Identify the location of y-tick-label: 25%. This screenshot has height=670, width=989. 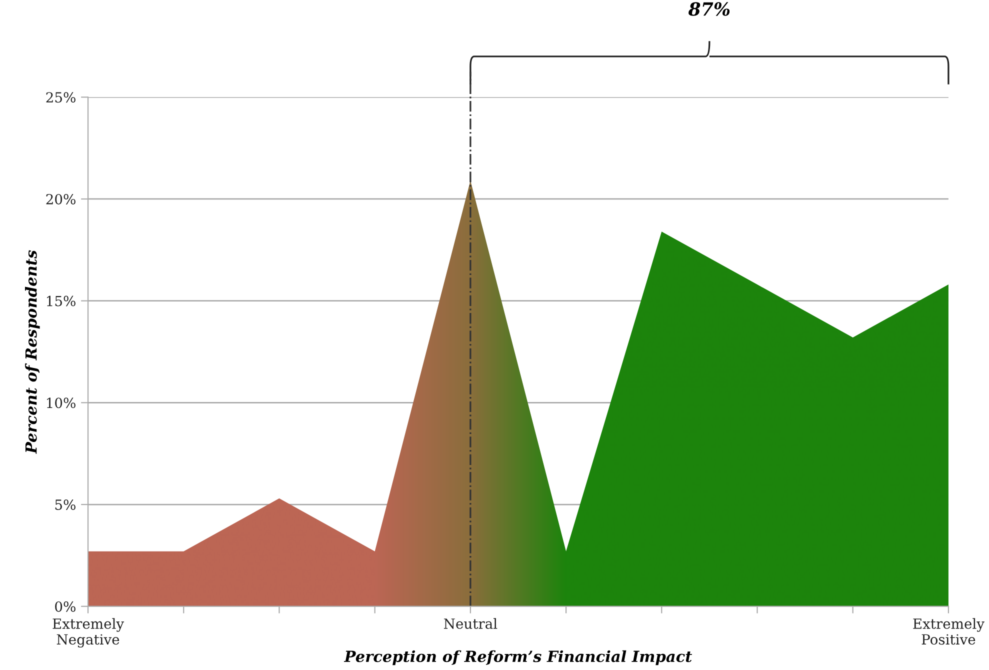
(61, 97).